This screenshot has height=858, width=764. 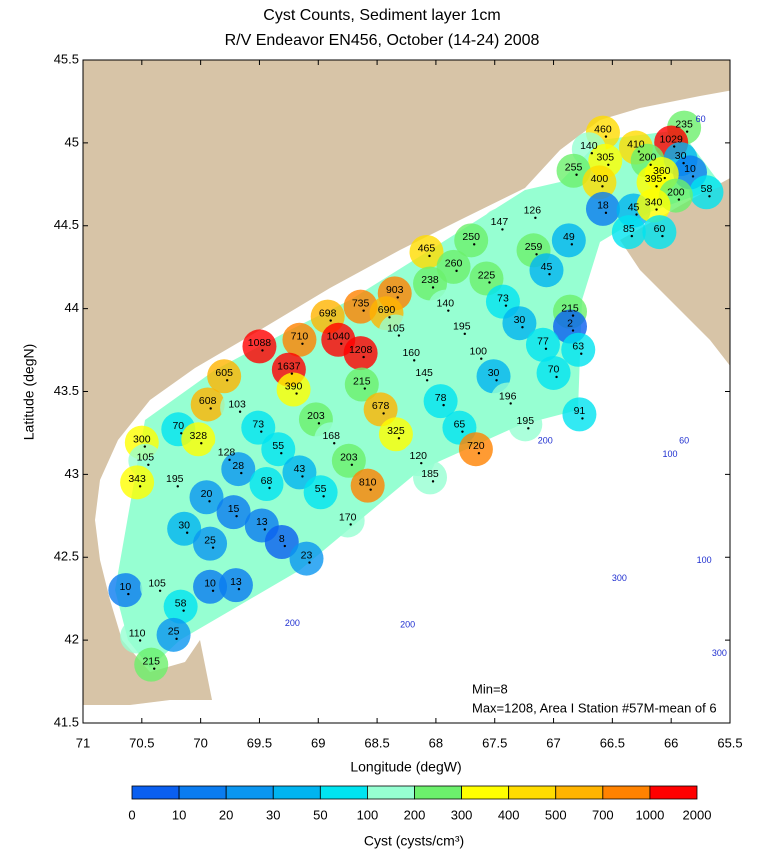 I want to click on colorbar-tick-label: 700, so click(x=603, y=814).